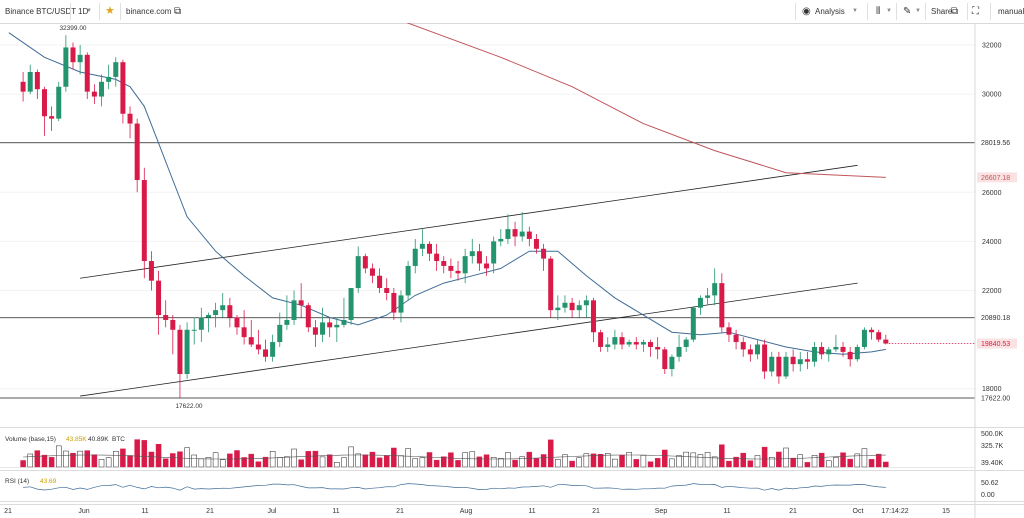  Describe the element at coordinates (83, 11) in the screenshot. I see `timeframe-selector: 1D` at that location.